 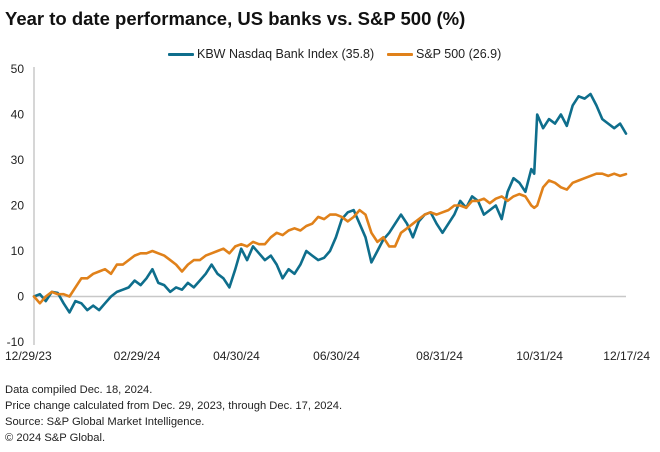 What do you see at coordinates (236, 356) in the screenshot?
I see `x-tick-label: 04/30/24` at bounding box center [236, 356].